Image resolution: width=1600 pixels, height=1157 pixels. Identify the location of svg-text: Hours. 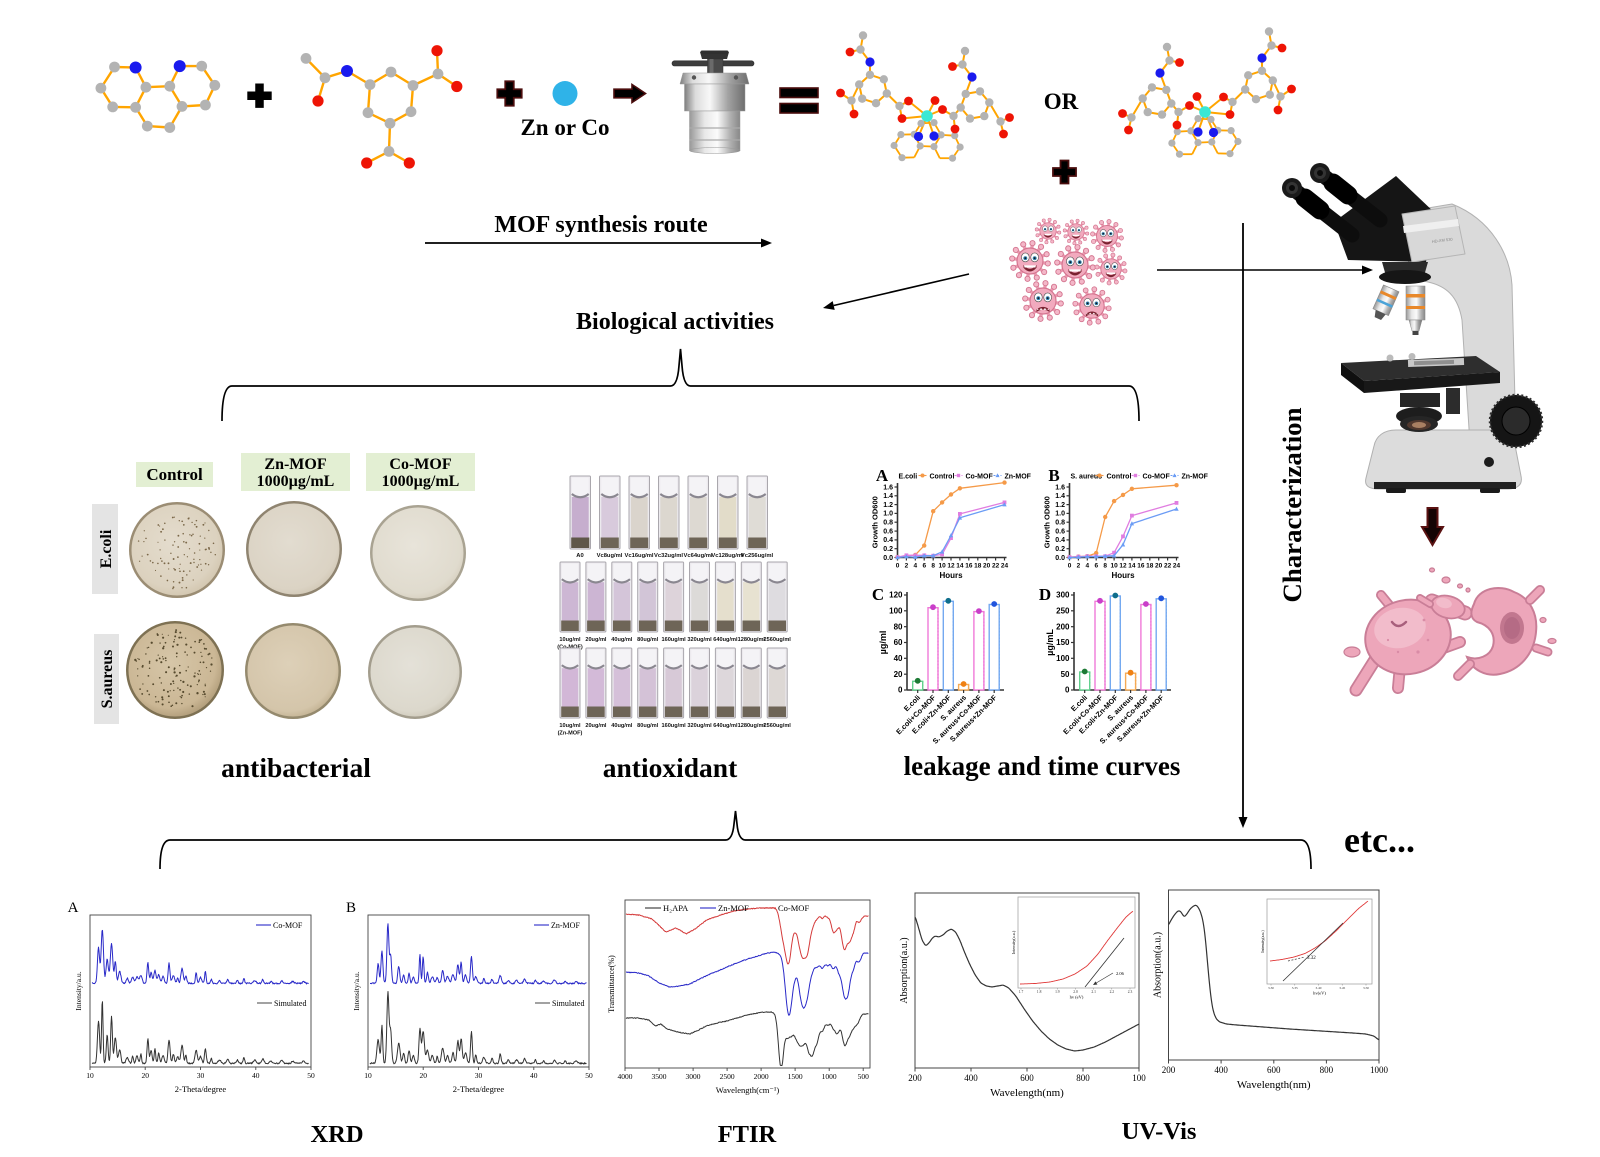
(1123, 575).